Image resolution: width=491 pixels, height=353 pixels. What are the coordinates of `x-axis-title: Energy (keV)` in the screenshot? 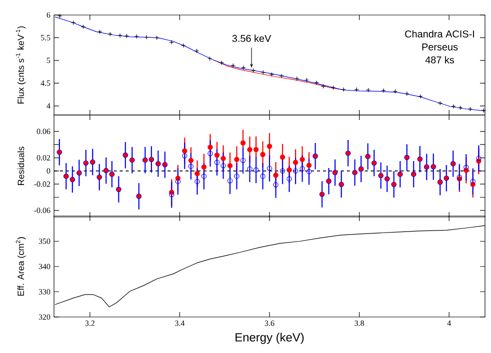 It's located at (270, 338).